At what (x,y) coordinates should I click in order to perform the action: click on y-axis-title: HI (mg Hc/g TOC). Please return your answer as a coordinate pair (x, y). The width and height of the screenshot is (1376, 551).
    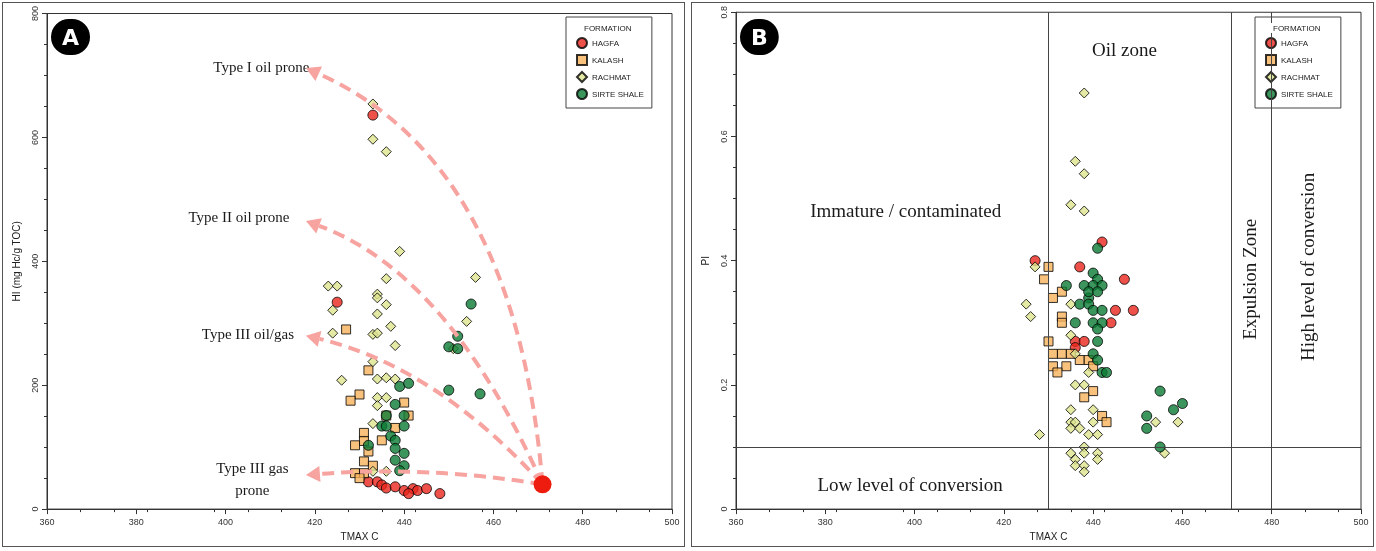
    Looking at the image, I should click on (16, 261).